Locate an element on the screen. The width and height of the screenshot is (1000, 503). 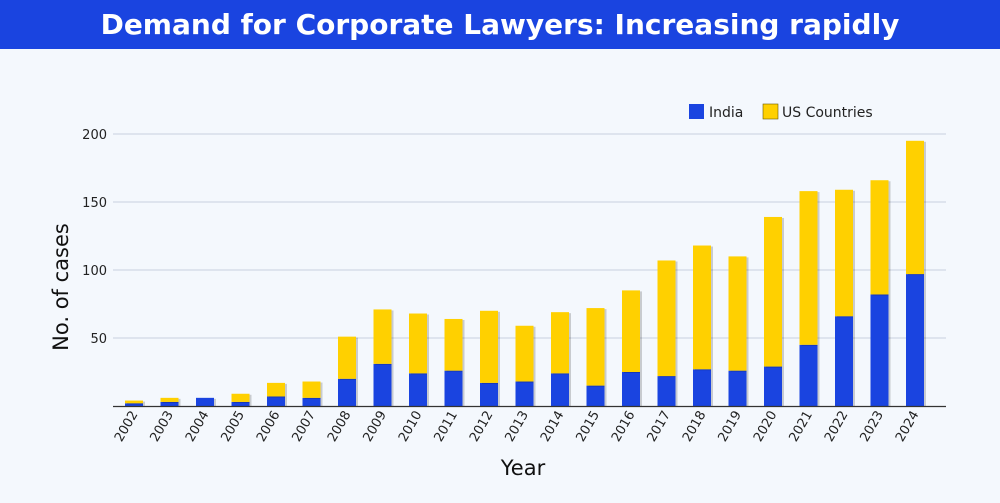
legend: India US Countries is located at coordinates (781, 112).